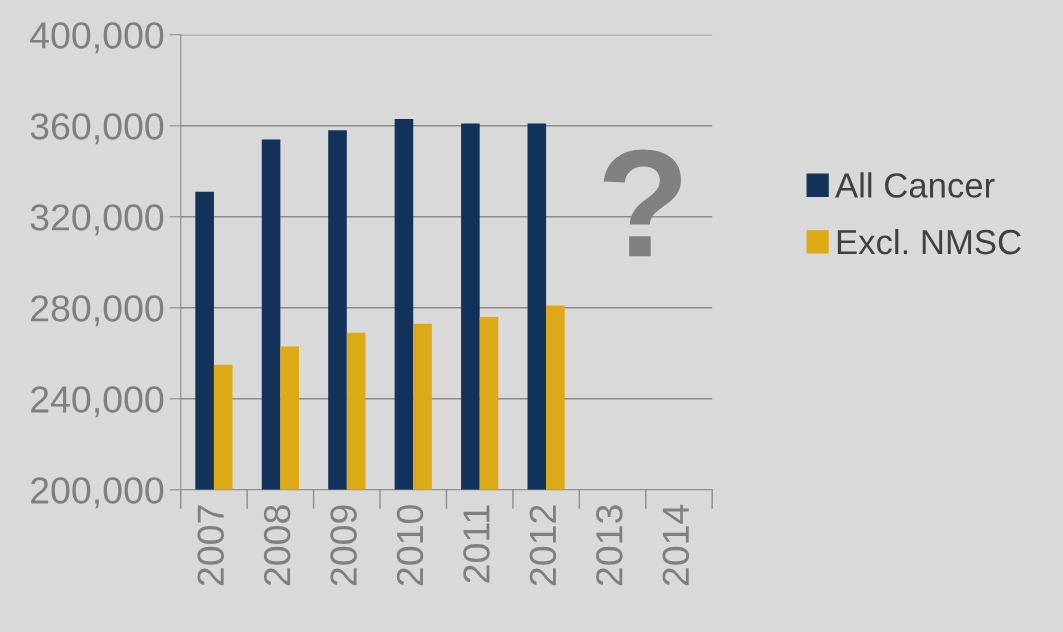 The height and width of the screenshot is (632, 1063). I want to click on y-tick-label: 200,000, so click(97, 493).